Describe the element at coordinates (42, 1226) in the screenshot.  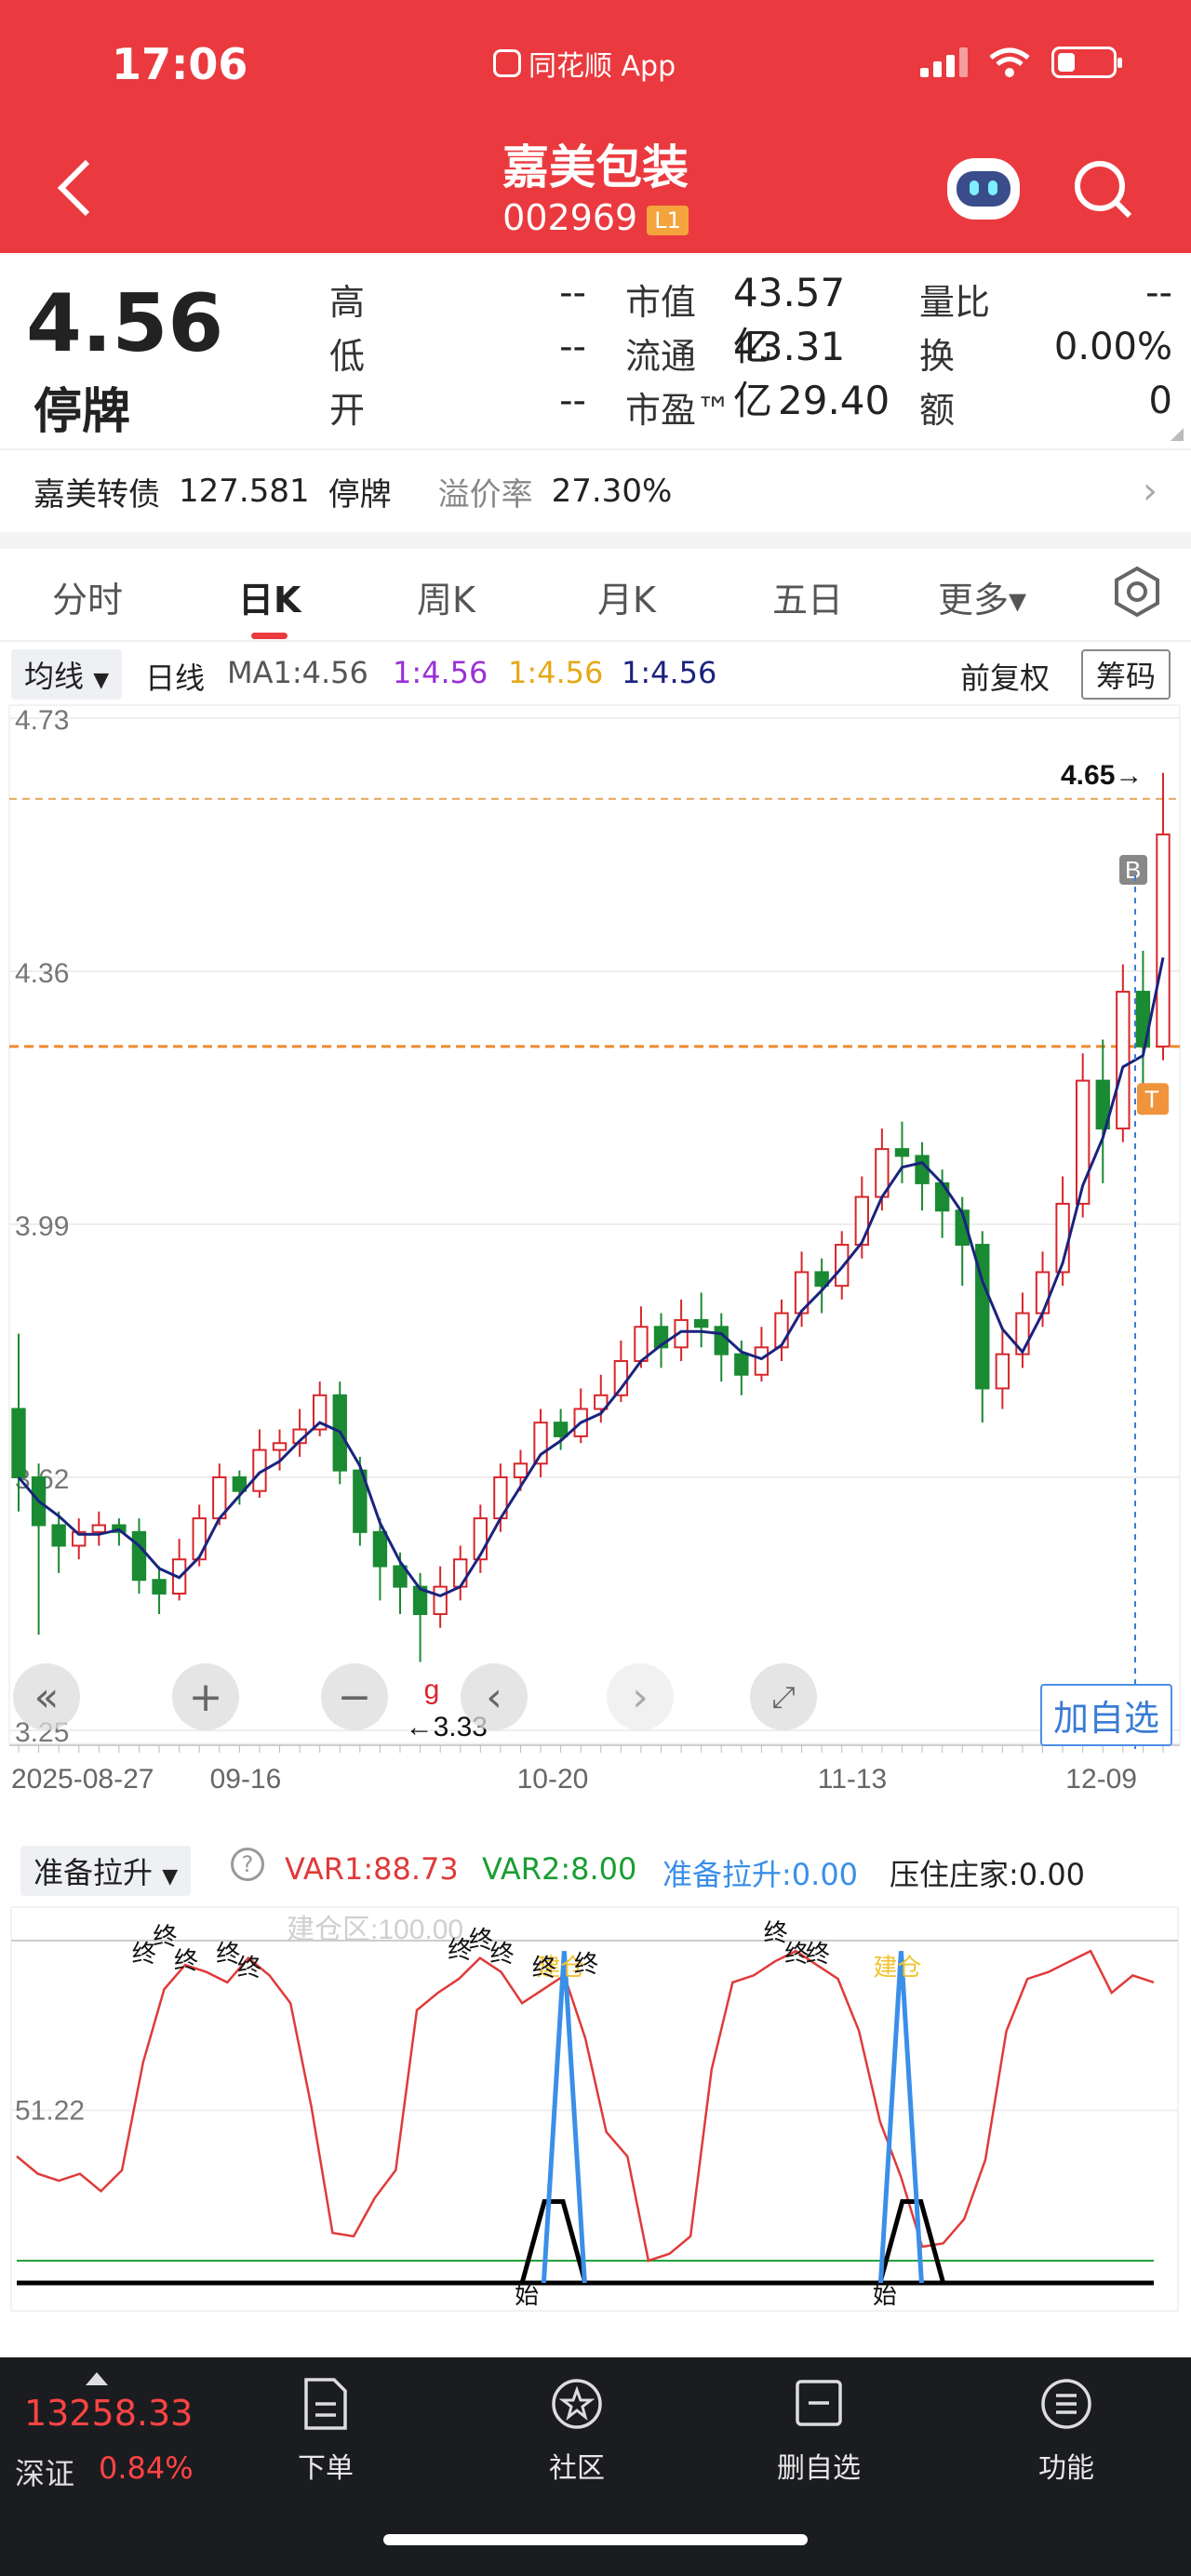
I see `kline-y-tick: 3.99` at that location.